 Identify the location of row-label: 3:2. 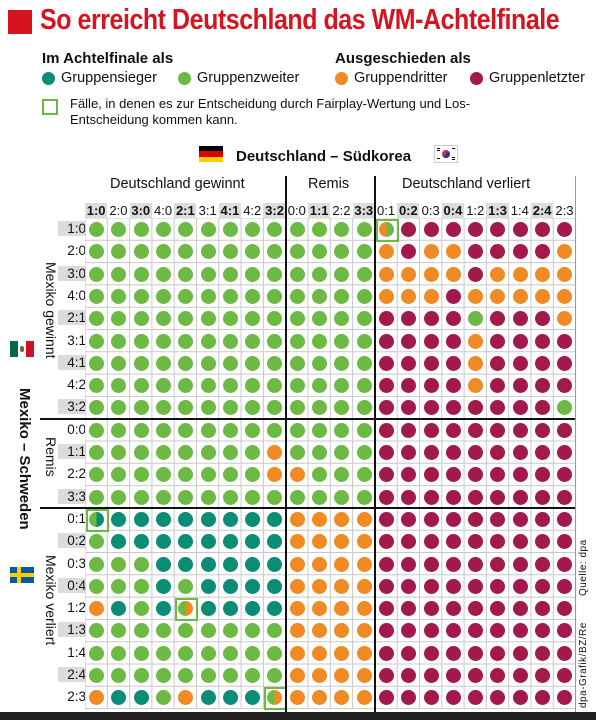
(72, 407).